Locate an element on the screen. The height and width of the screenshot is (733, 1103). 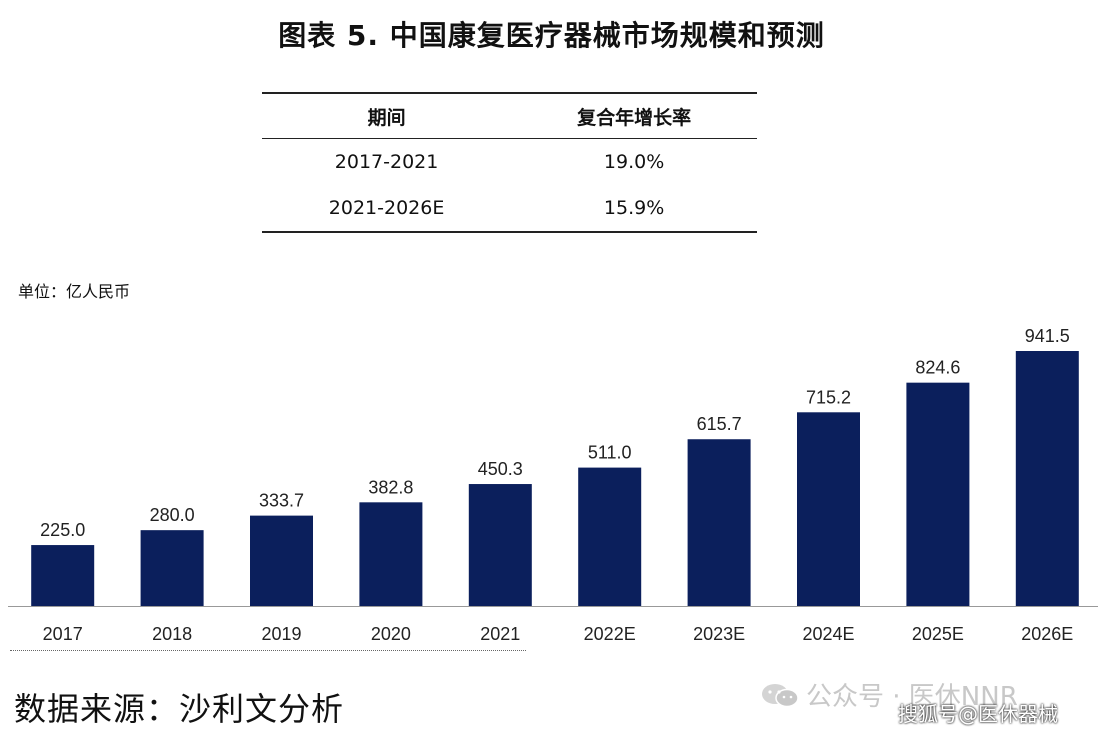
bar-2019 is located at coordinates (281, 560).